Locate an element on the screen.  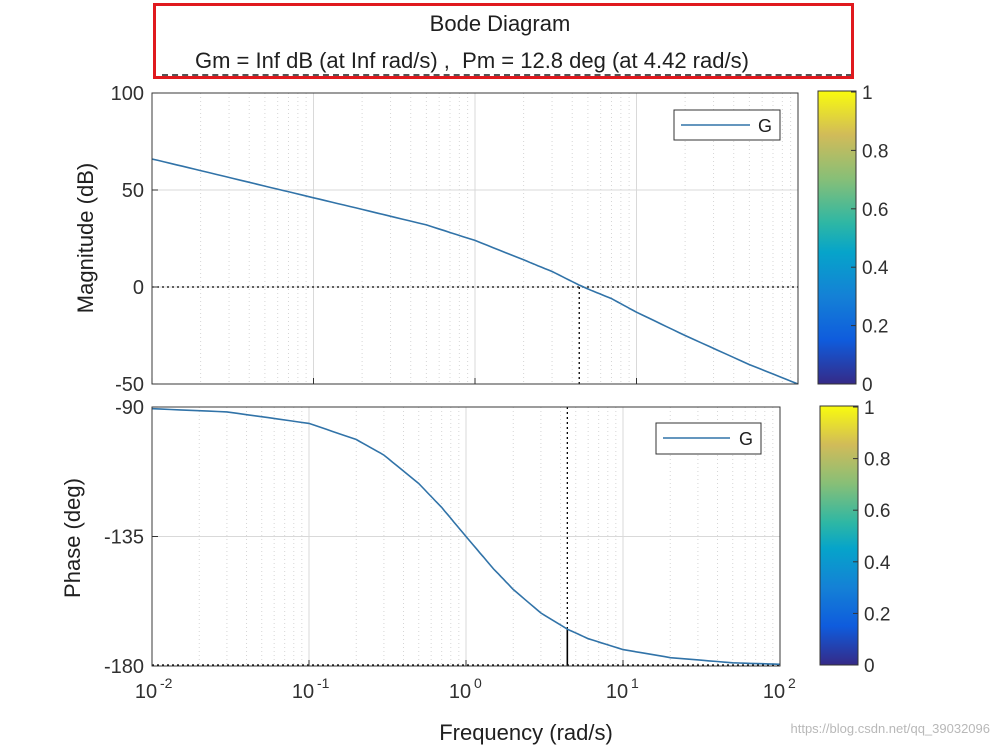
phase-legend-label: G is located at coordinates (746, 439).